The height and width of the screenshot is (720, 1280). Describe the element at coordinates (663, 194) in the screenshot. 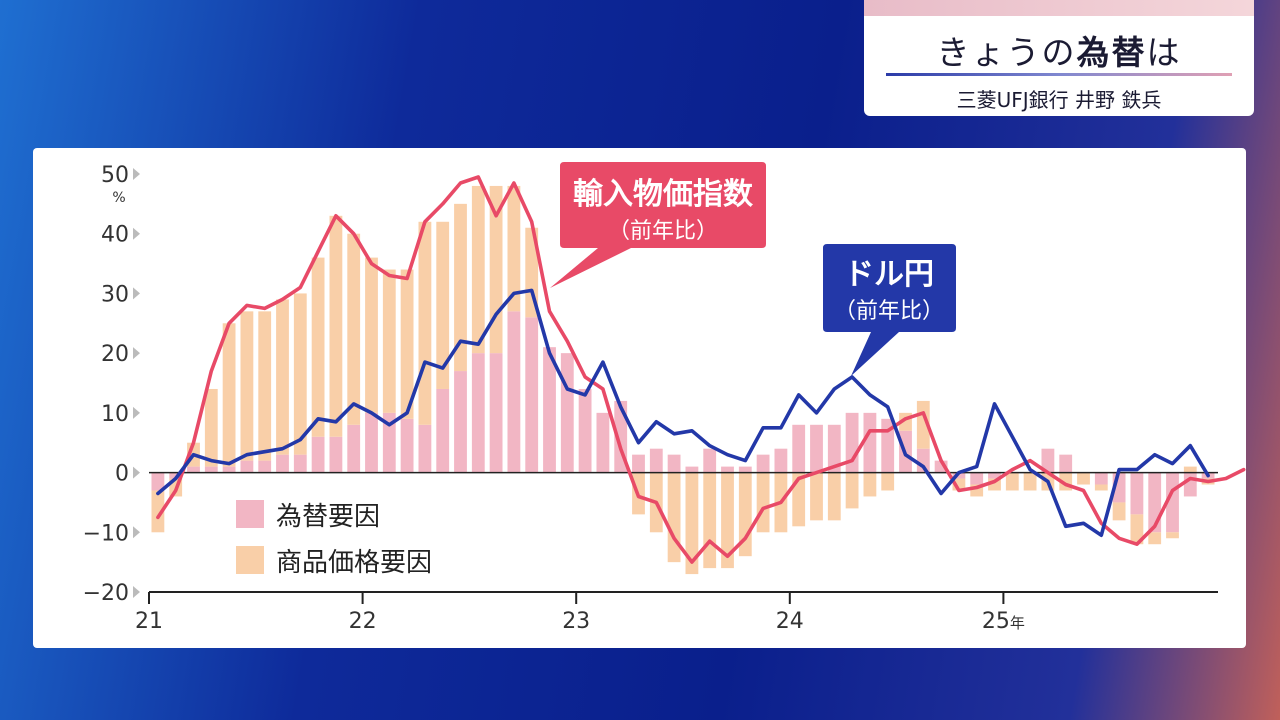

I see `import-price-callout-title: 輸入物価指数` at that location.